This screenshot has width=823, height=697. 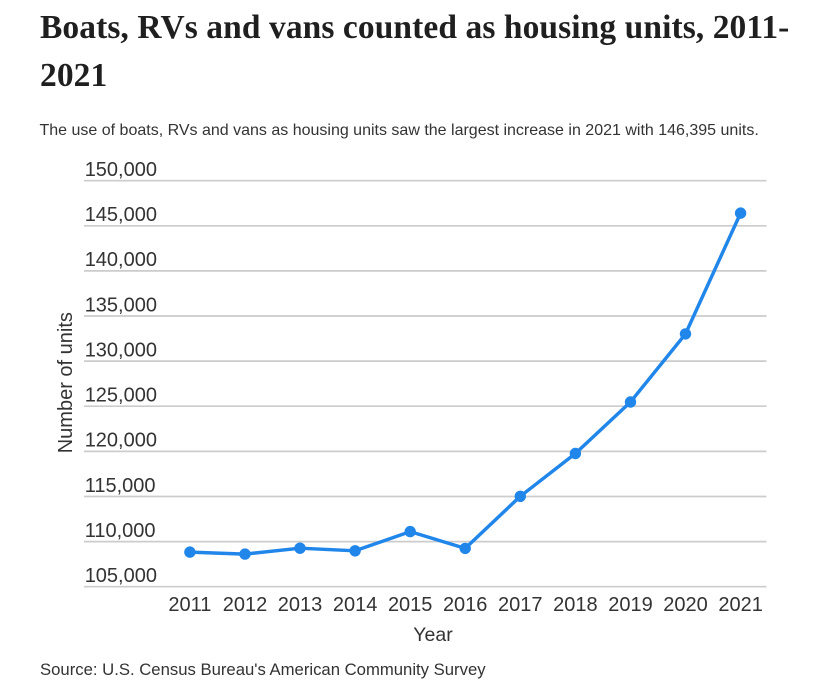 I want to click on svg-text: 135,000, so click(x=121, y=305).